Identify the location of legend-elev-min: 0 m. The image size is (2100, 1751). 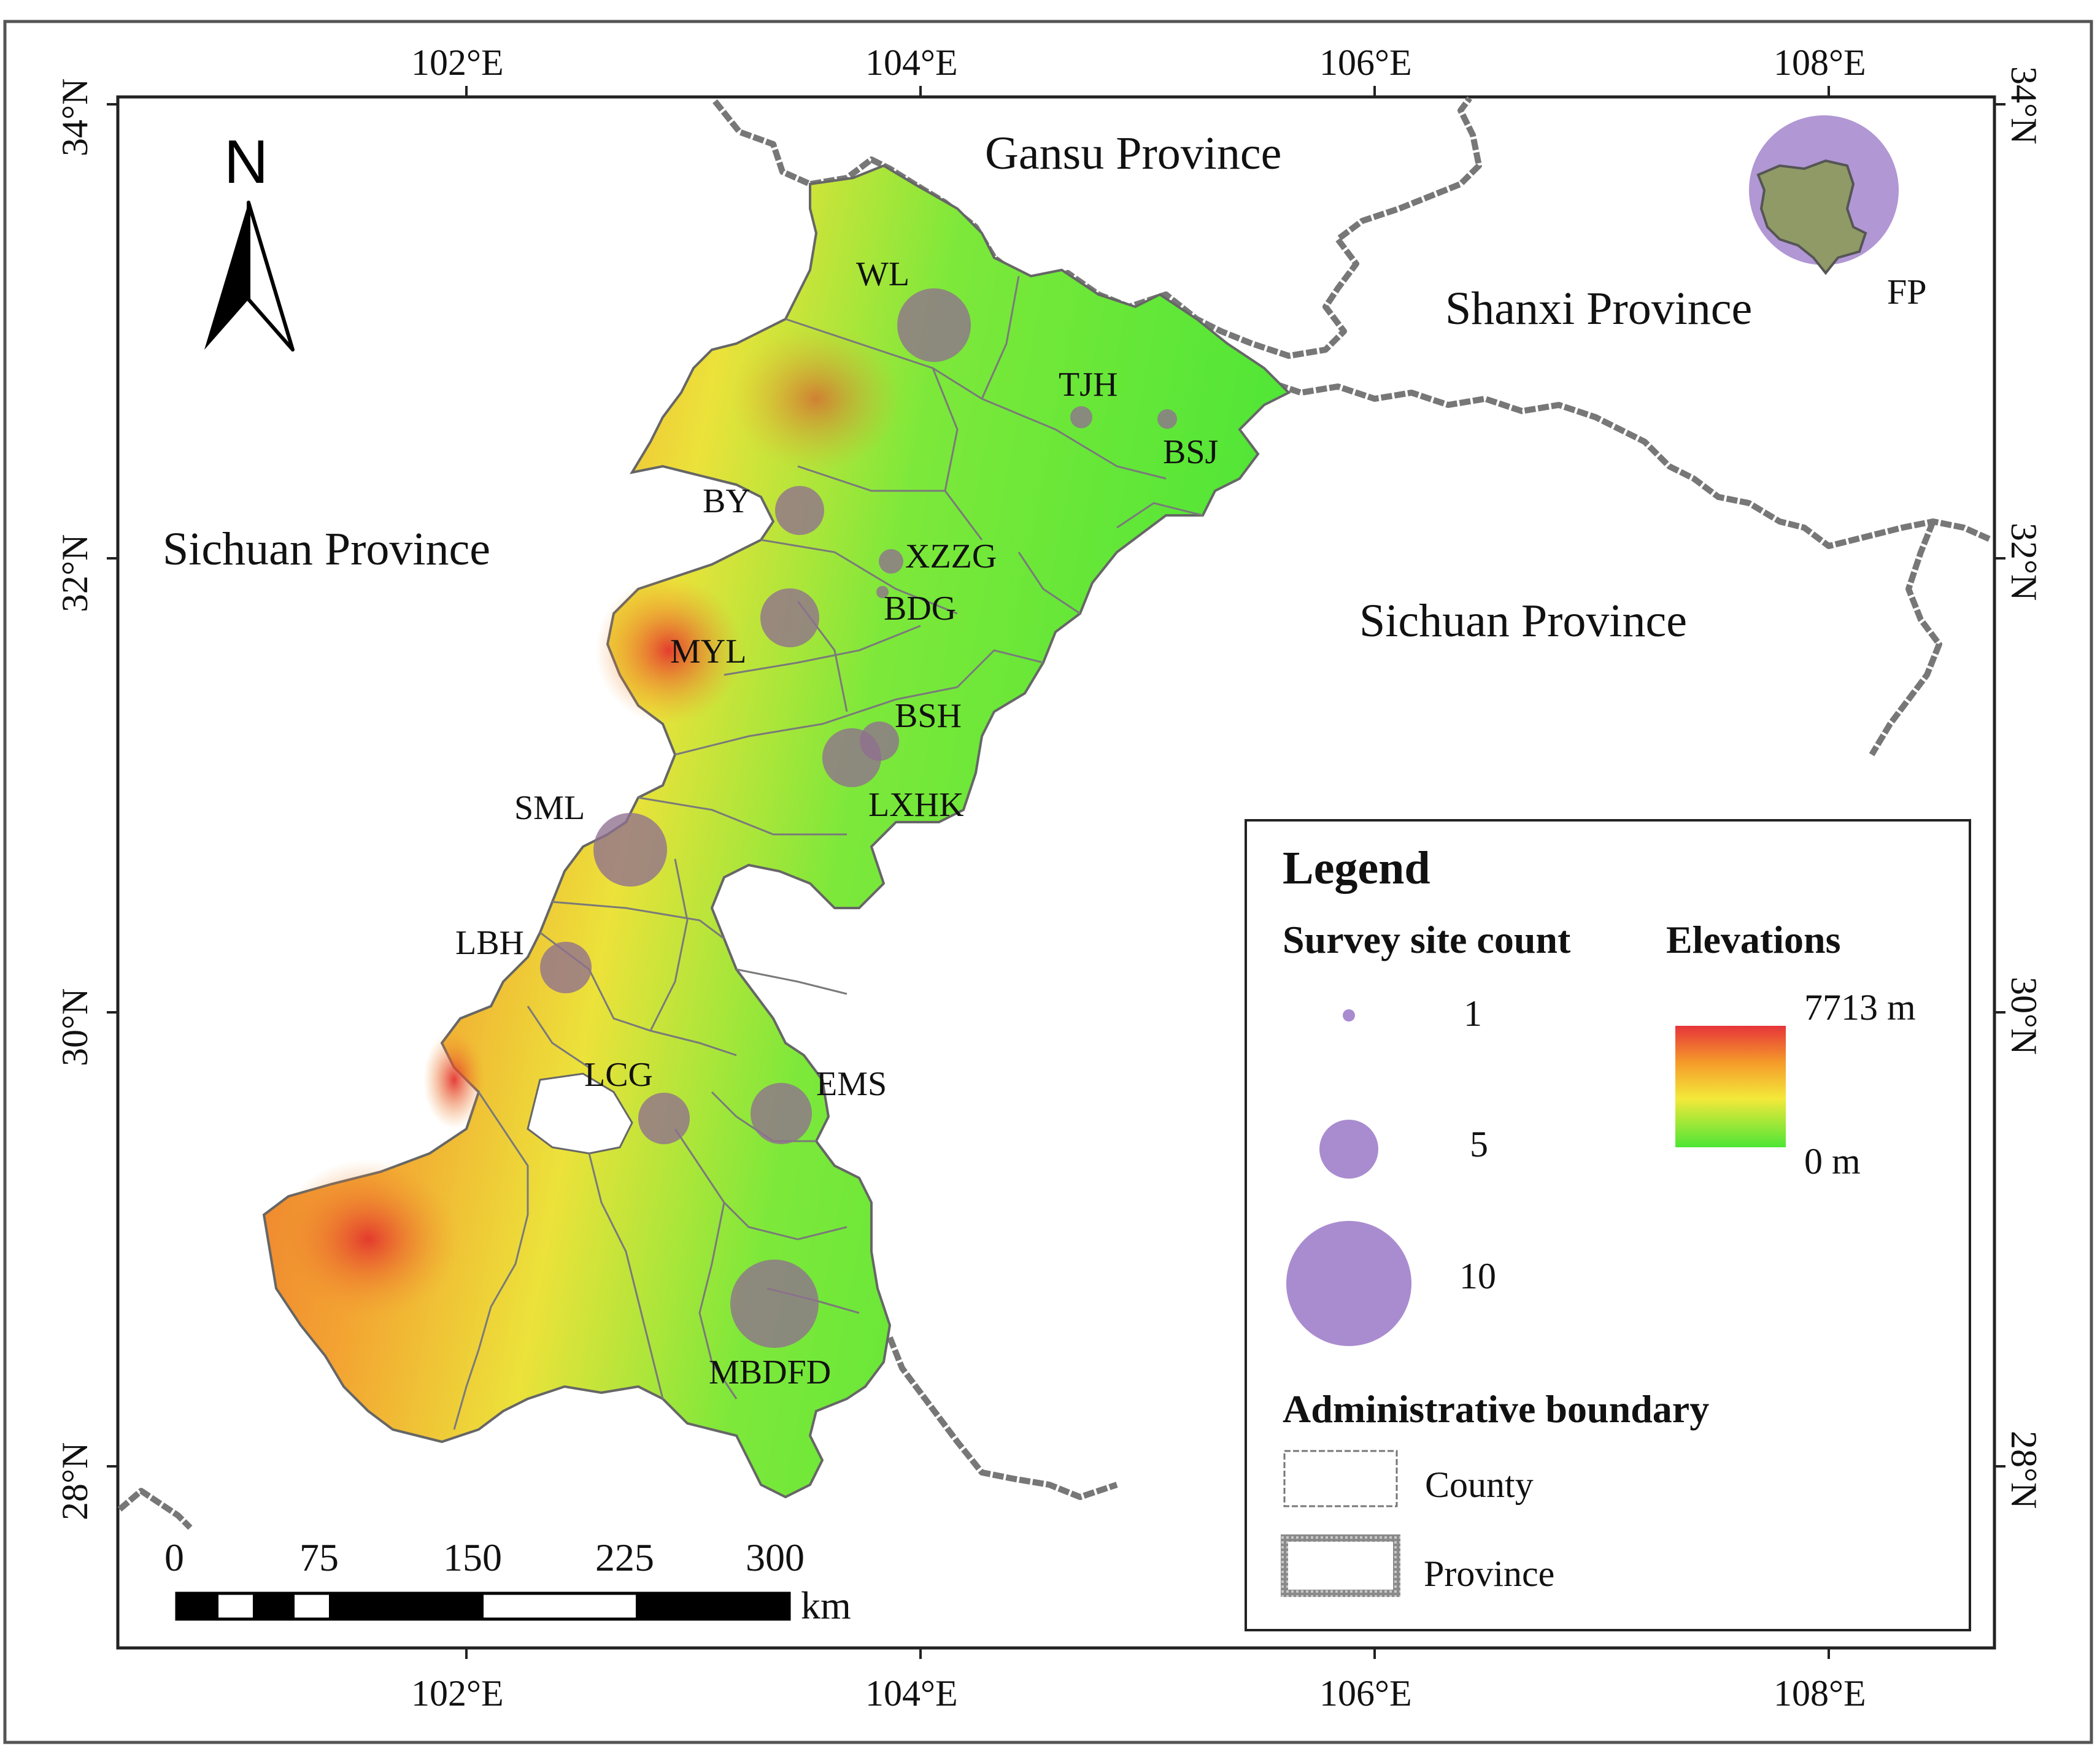
(1833, 1161).